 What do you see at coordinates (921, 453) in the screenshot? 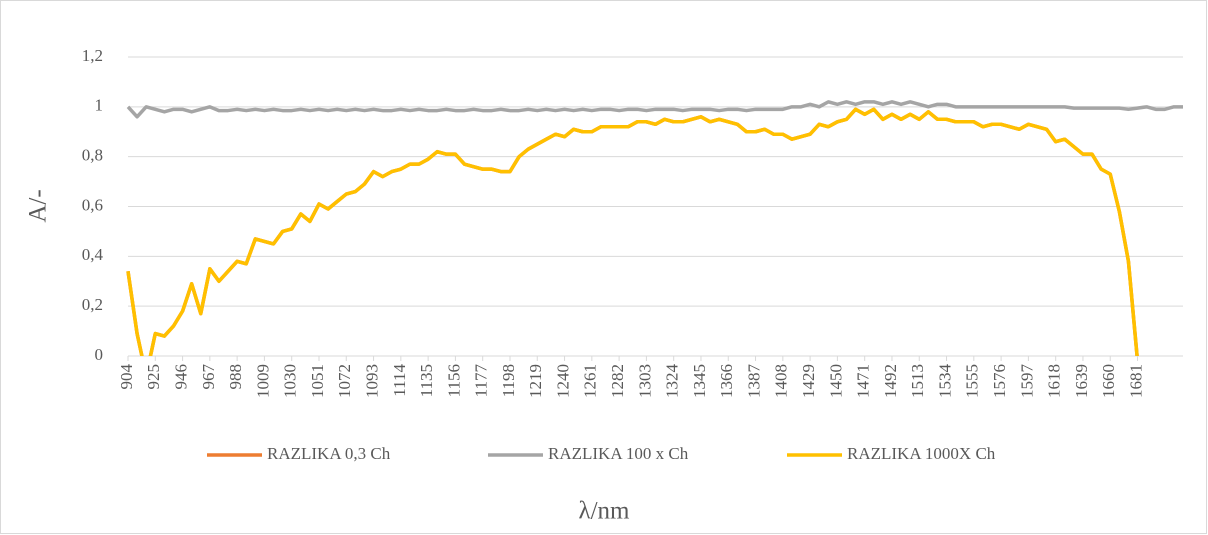
I see `legend-label: RAZLIKA 1000X Ch` at bounding box center [921, 453].